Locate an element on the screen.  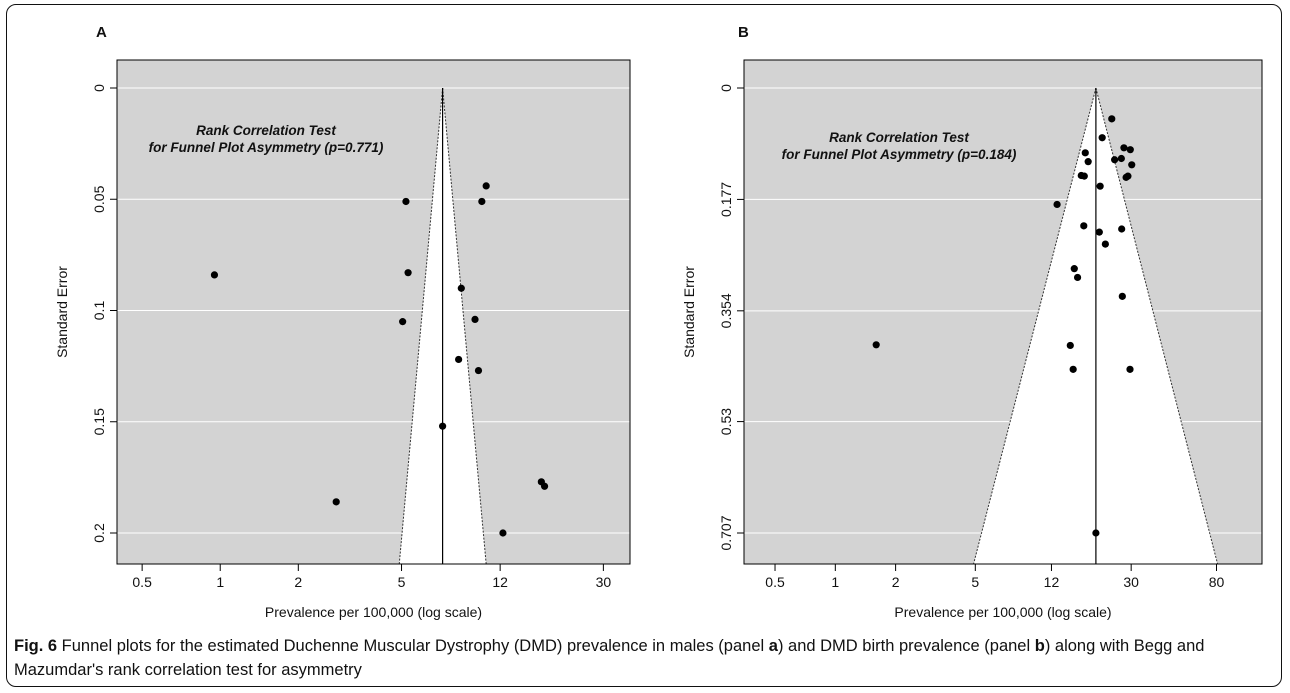
y-tick-label: 0.354 is located at coordinates (726, 310).